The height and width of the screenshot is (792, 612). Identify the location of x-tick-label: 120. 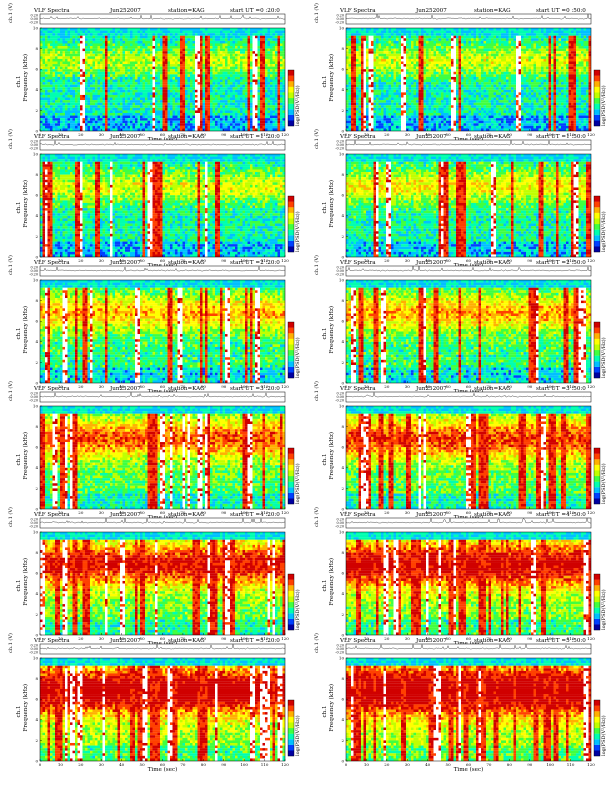
(285, 386).